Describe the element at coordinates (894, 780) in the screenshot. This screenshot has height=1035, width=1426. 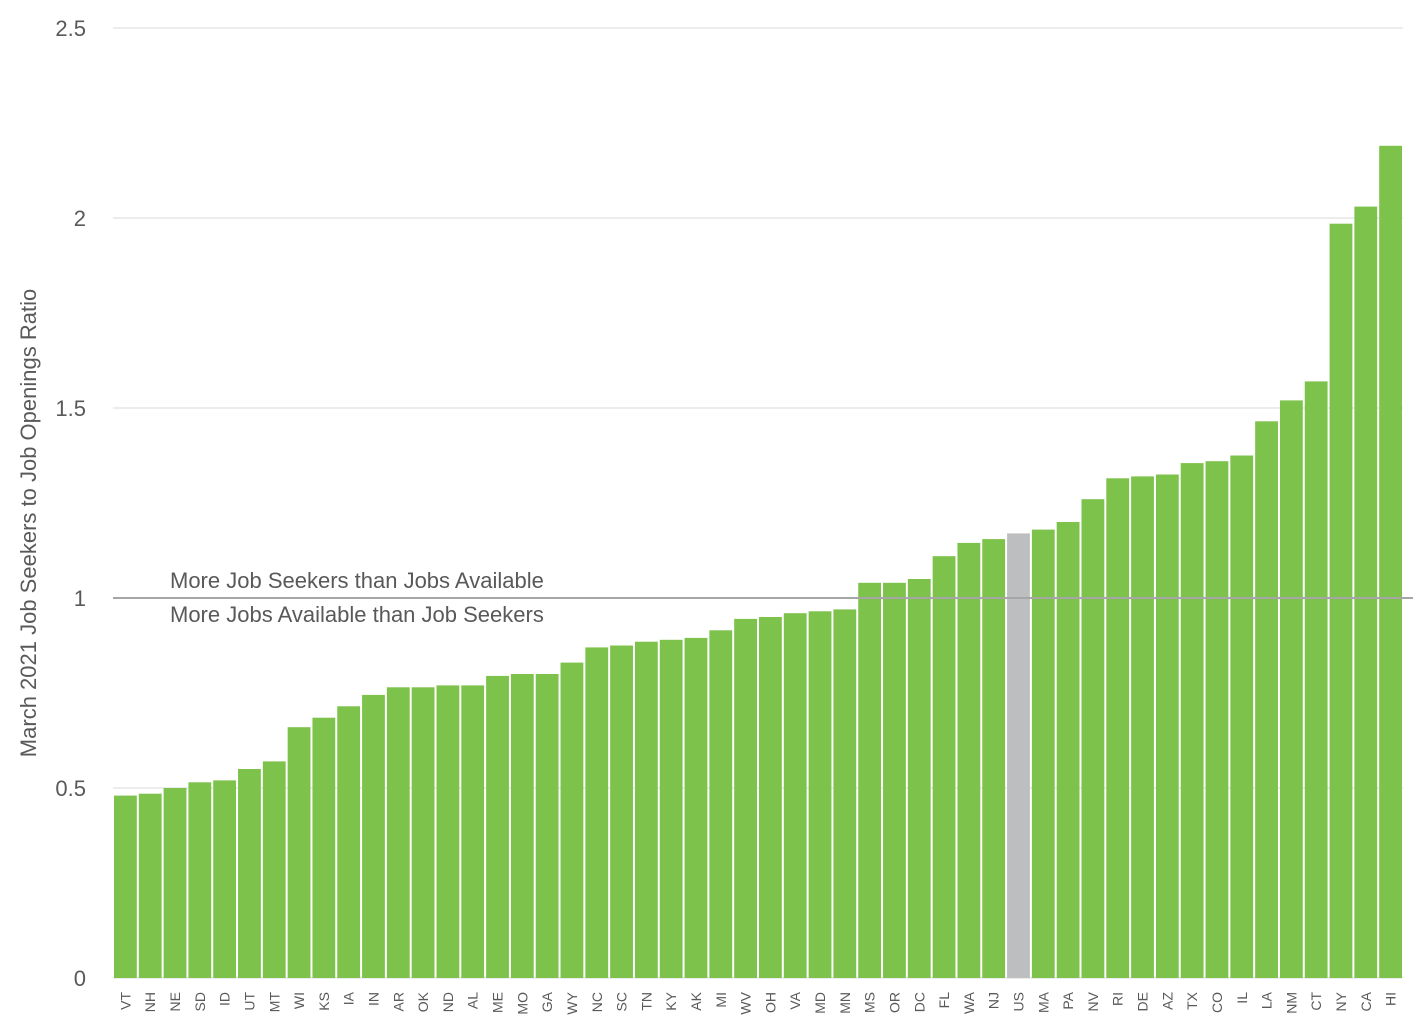
I see `bar-or` at that location.